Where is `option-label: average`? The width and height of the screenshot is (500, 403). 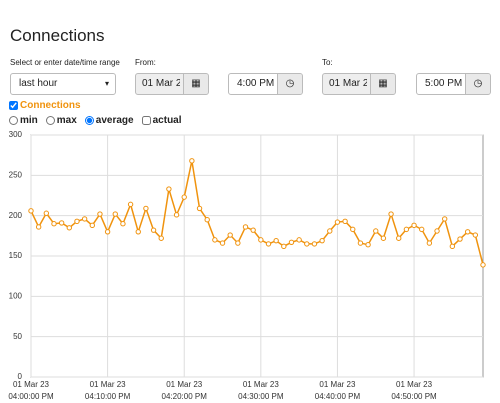 option-label: average is located at coordinates (114, 120).